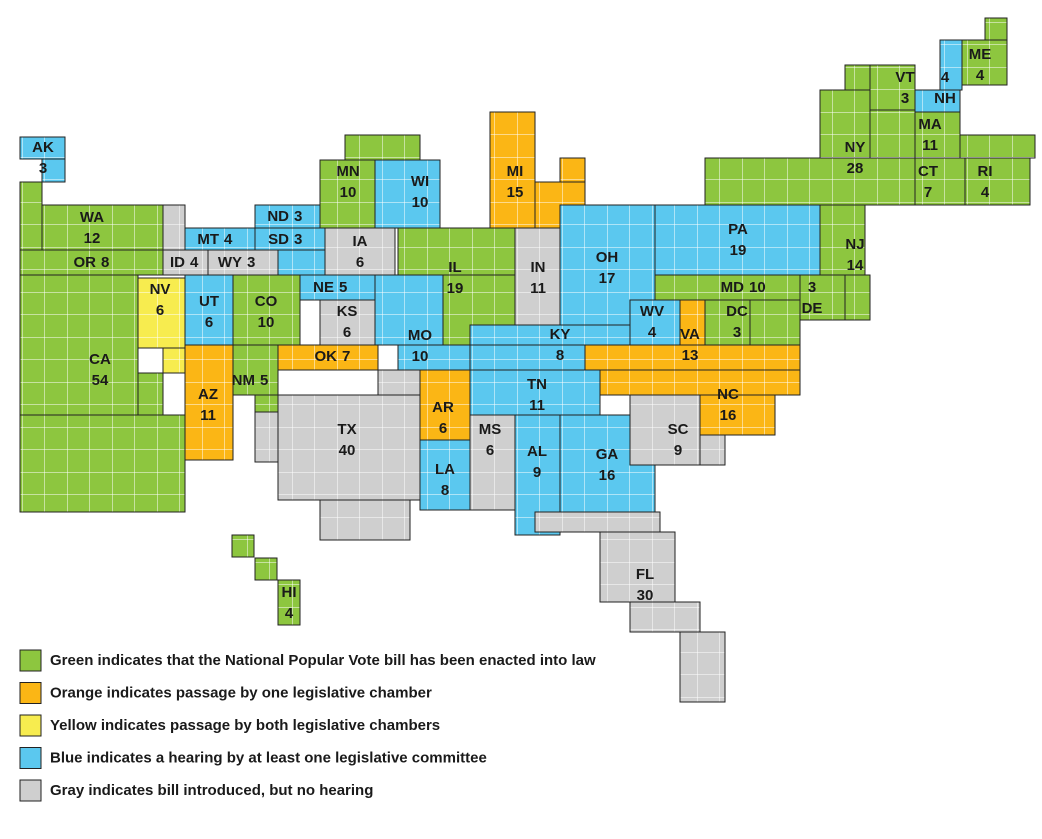  I want to click on state-abbr: MD, so click(732, 287).